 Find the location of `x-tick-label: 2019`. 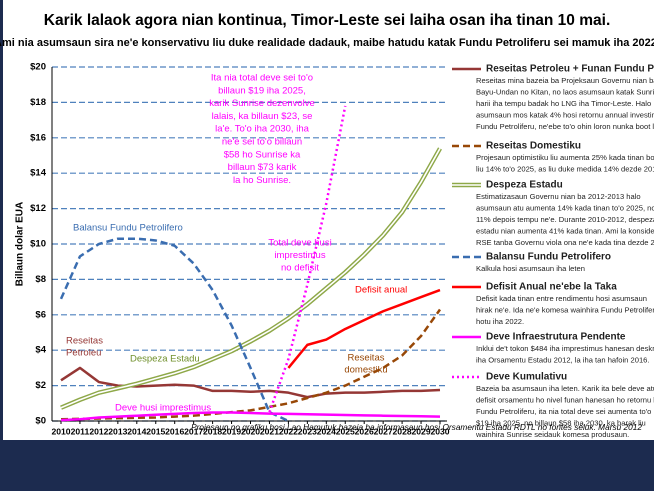

x-tick-label: 2019 is located at coordinates (231, 431).